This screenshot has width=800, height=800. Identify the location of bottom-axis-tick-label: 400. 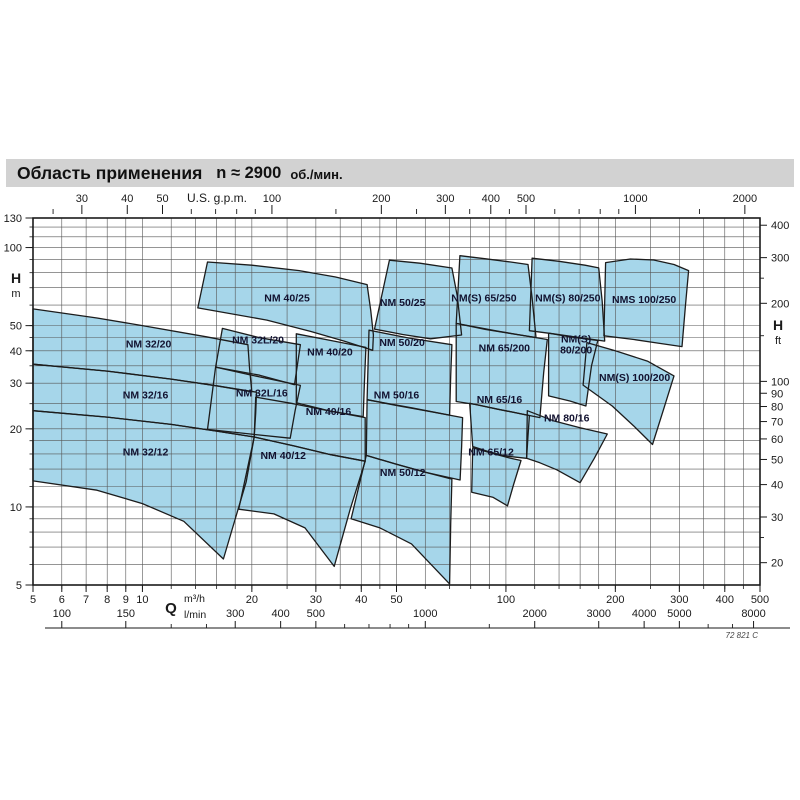
(725, 600).